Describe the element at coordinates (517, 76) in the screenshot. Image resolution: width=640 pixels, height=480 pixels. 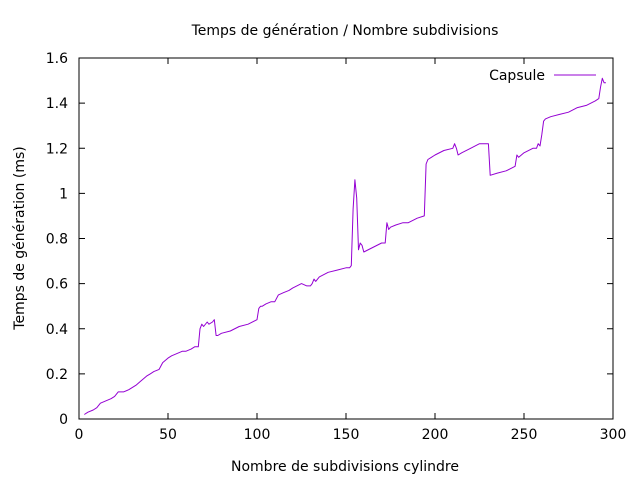
I see `legend-label: Capsule` at that location.